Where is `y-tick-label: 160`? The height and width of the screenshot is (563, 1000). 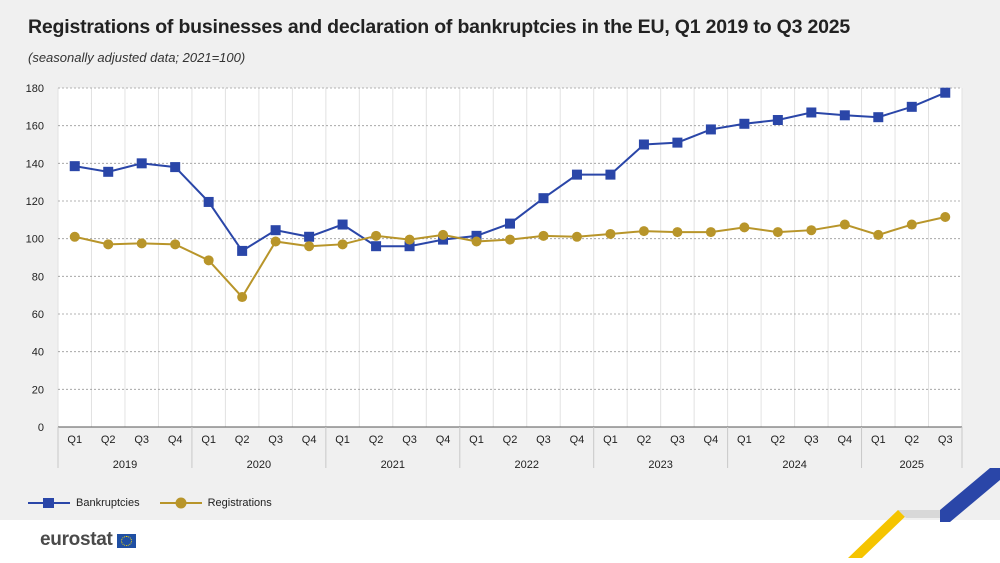
y-tick-label: 160 is located at coordinates (35, 127).